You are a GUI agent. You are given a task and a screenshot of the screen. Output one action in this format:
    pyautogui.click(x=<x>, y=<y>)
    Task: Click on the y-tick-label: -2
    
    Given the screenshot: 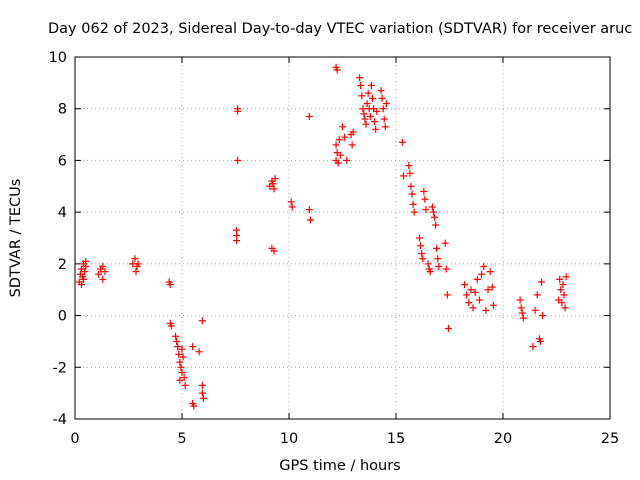 What is the action you would take?
    pyautogui.click(x=60, y=368)
    